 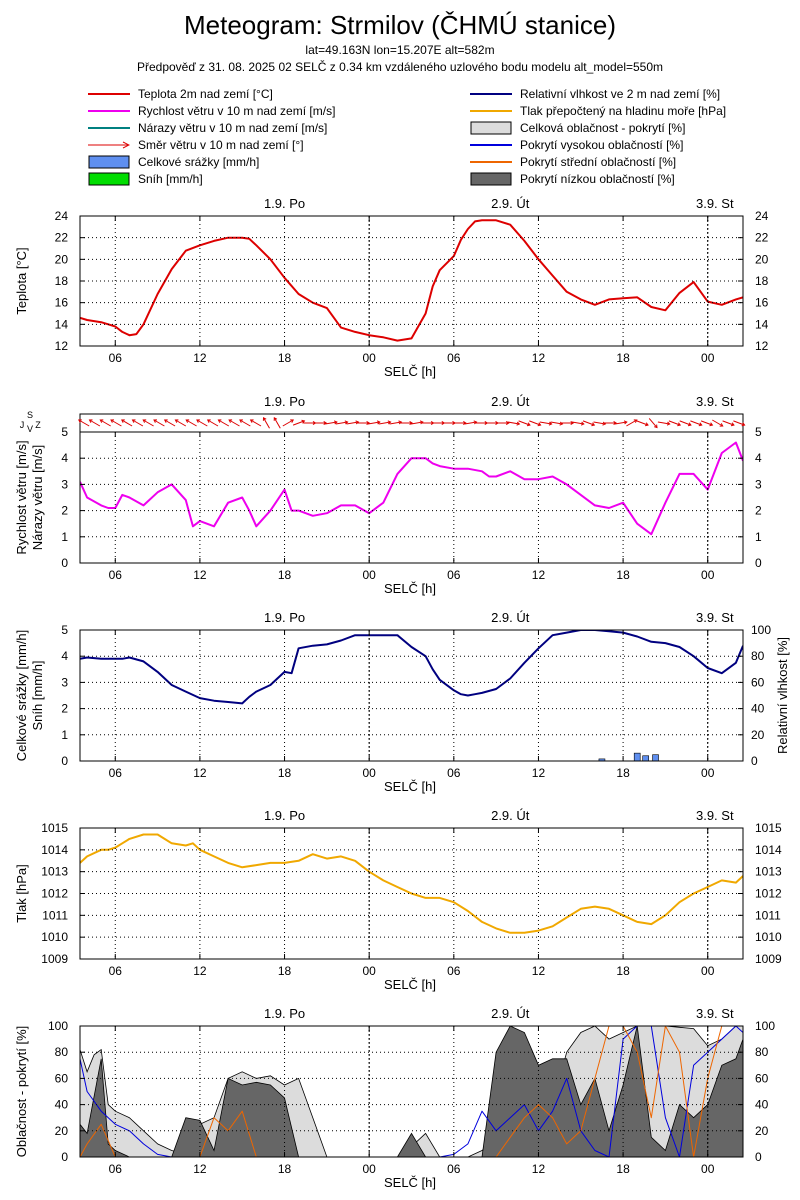 What do you see at coordinates (411, 667) in the screenshot?
I see `series-line-precip_humidity` at bounding box center [411, 667].